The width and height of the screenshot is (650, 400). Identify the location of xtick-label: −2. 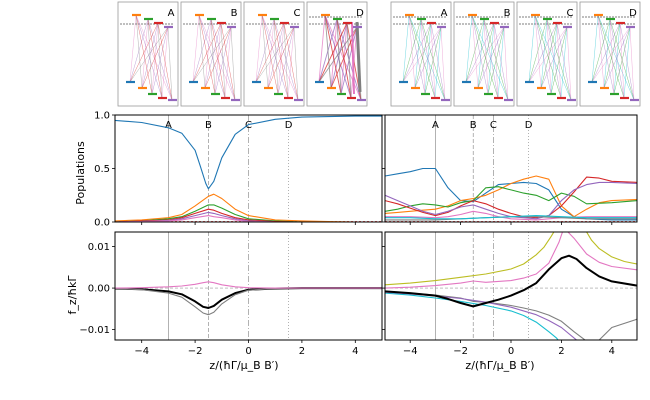
(460, 351).